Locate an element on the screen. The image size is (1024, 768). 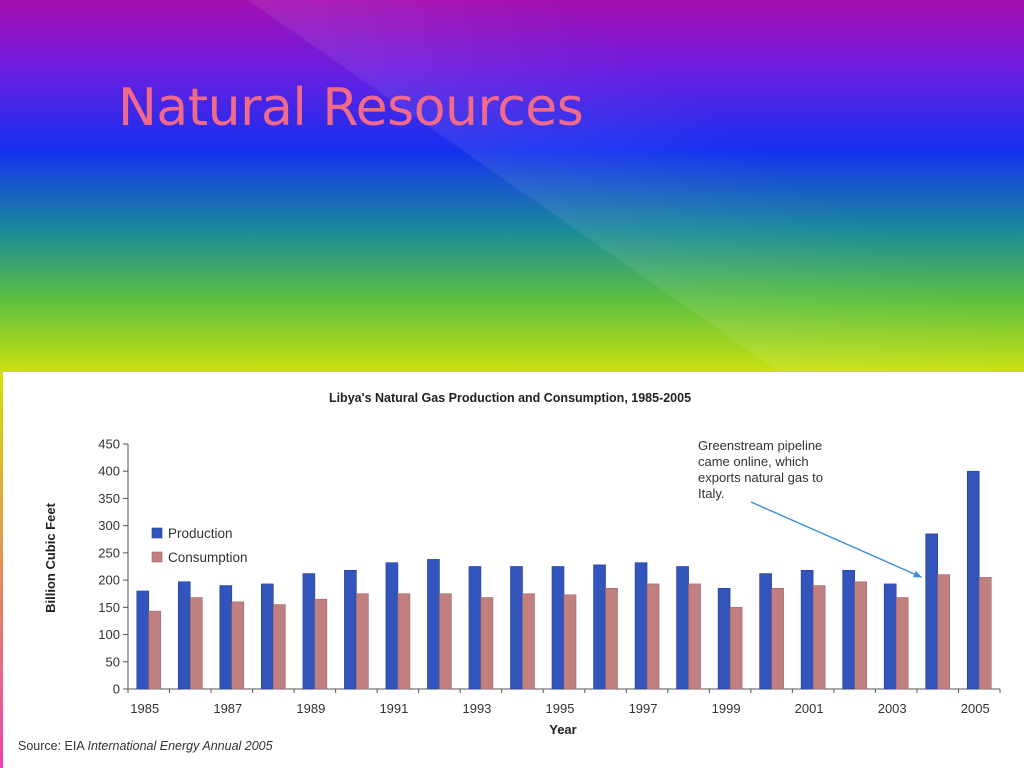
x-tick-label-1999: 1999 is located at coordinates (726, 708).